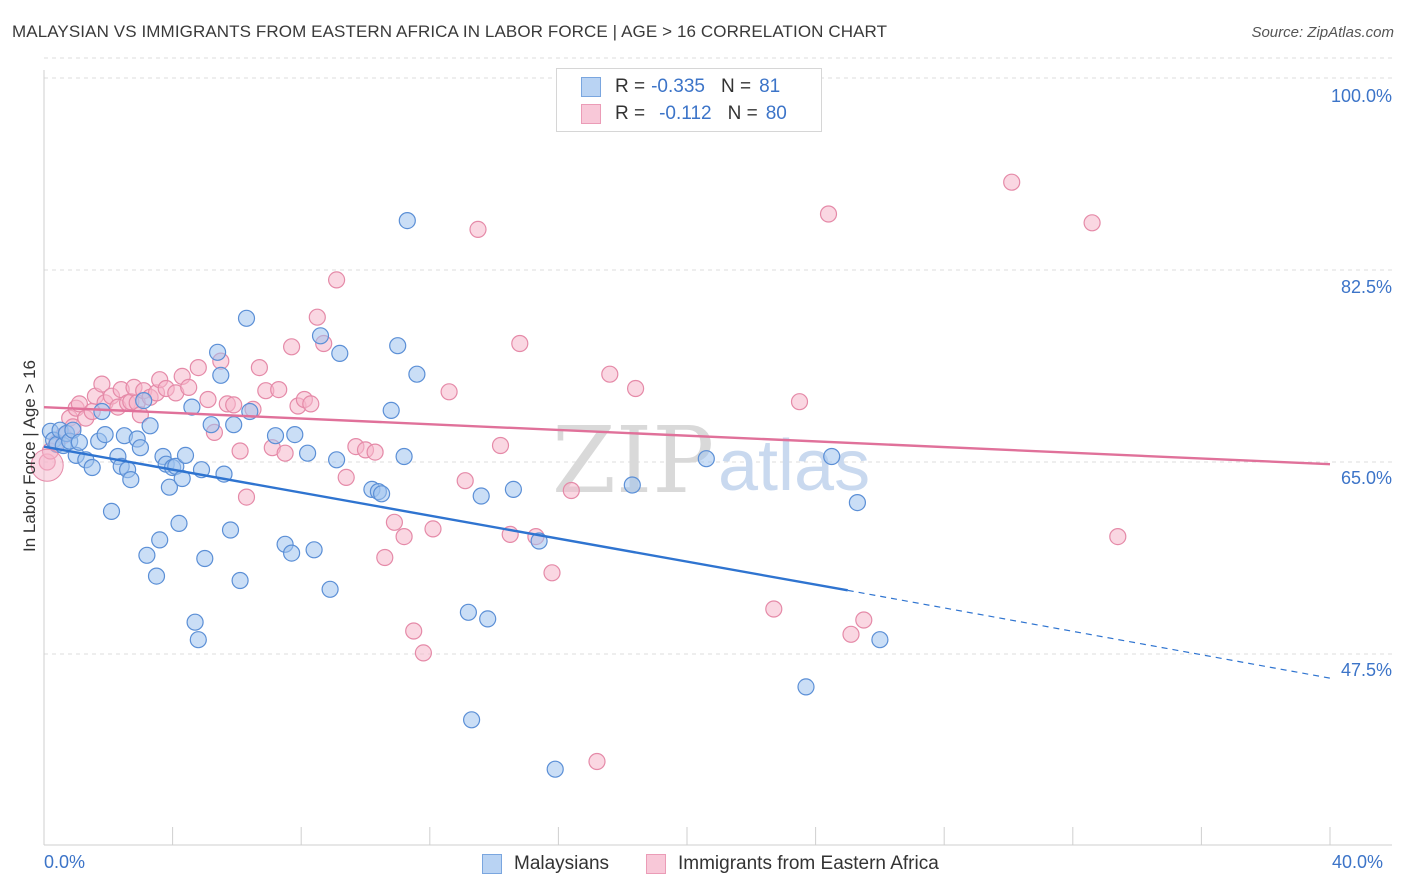 This screenshot has height=892, width=1406. What do you see at coordinates (792, 864) in the screenshot?
I see `bottom-legend-eastern-africa: Immigrants from Eastern Africa` at bounding box center [792, 864].